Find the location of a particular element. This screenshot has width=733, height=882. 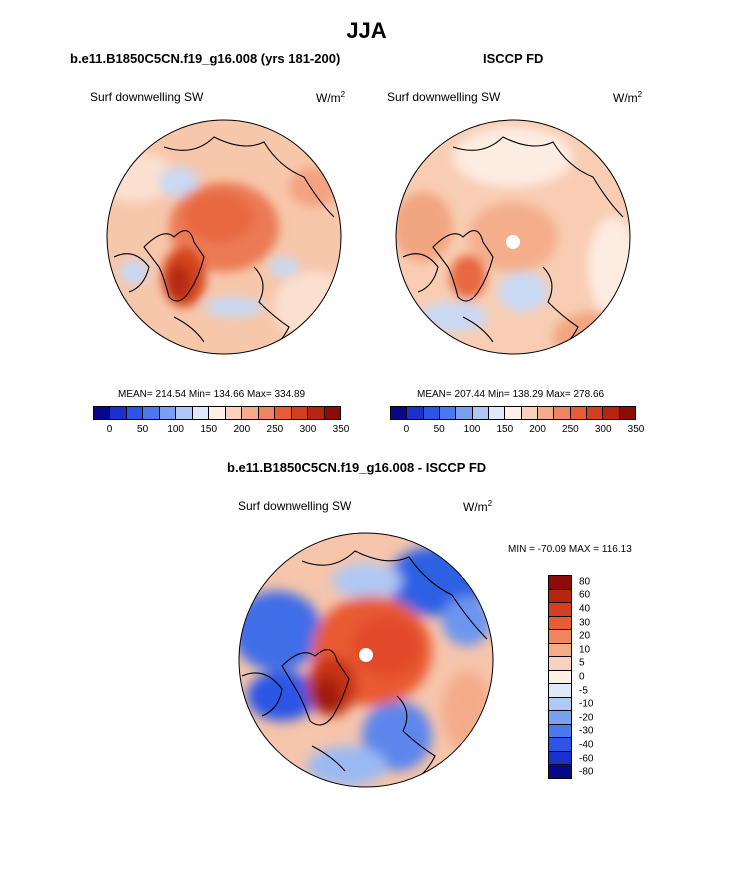

right-panel-units: W/m2 is located at coordinates (627, 97).